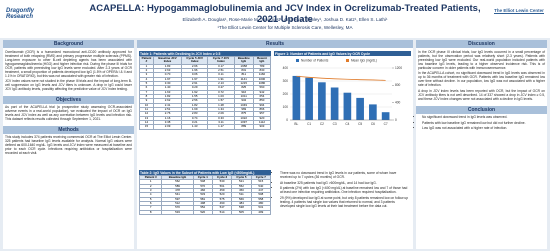  What do you see at coordinates (205, 109) in the screenshot?
I see `table-row: 11 2.51 1.69 1.34 969 866` at bounding box center [205, 109].